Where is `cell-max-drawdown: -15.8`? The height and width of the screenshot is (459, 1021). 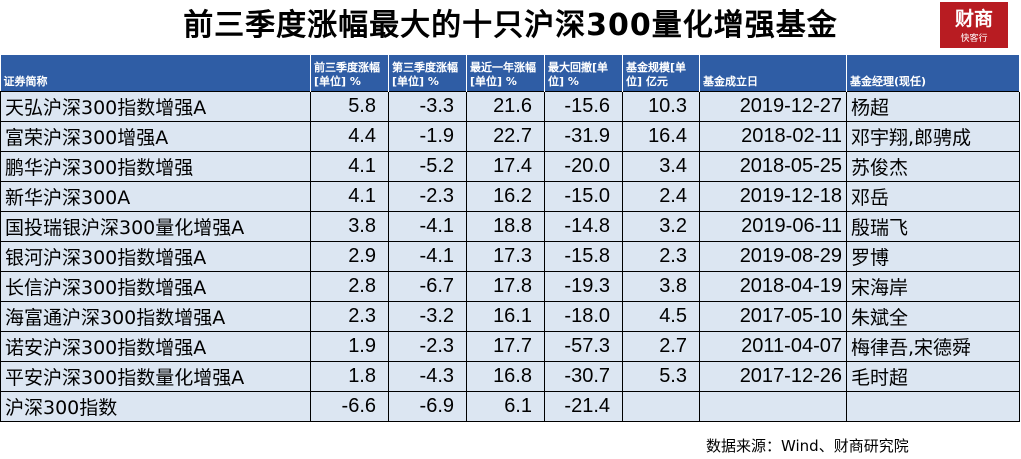 cell-max-drawdown: -15.8 is located at coordinates (583, 256).